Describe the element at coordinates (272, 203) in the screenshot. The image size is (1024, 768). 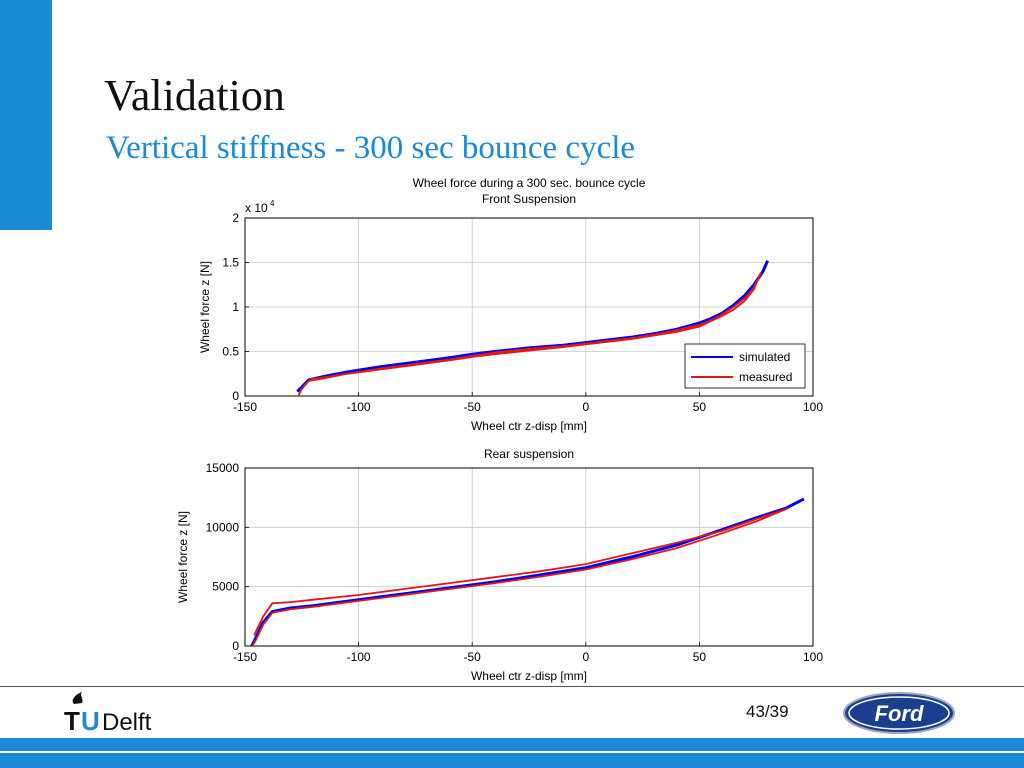
I see `y-scale-exponent: 4` at that location.